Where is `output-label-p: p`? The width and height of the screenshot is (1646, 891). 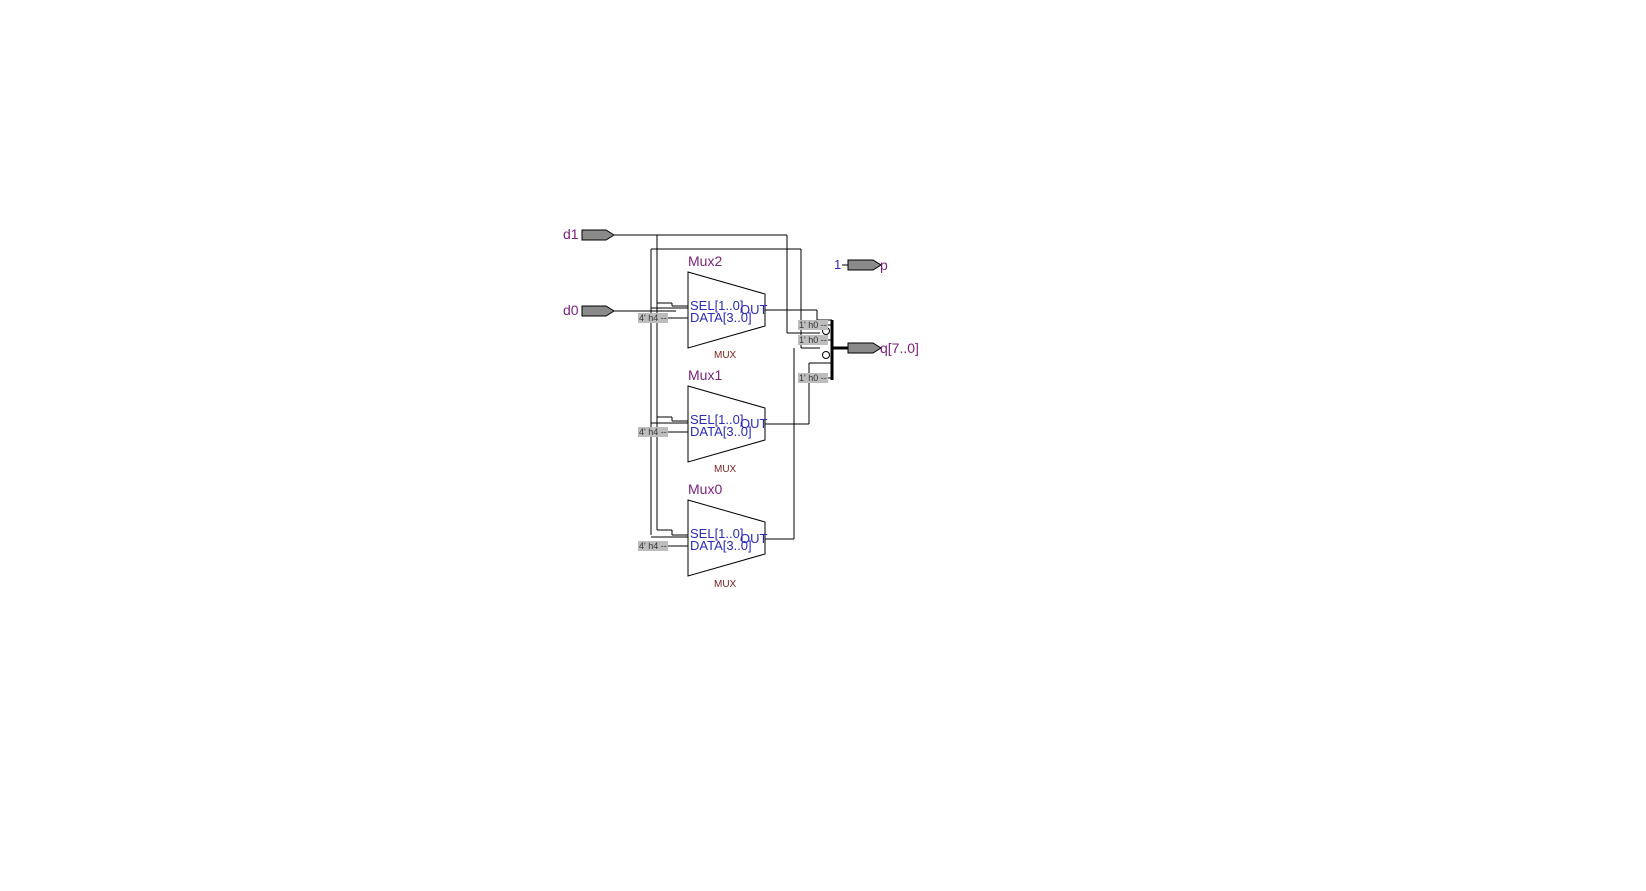 output-label-p: p is located at coordinates (884, 265).